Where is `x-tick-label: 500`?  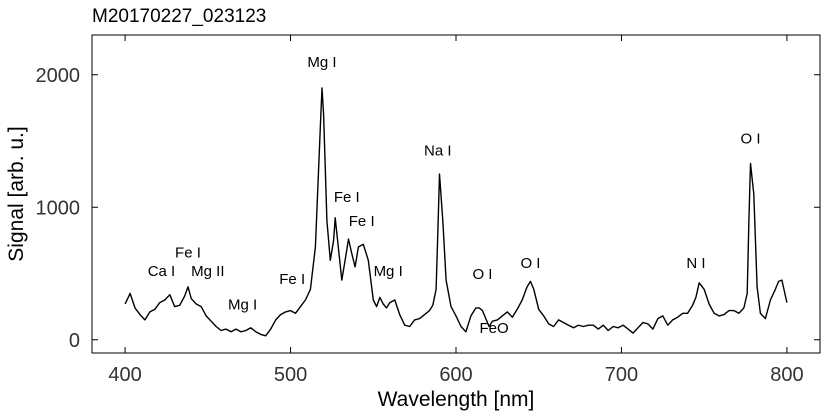
x-tick-label: 500 is located at coordinates (290, 375).